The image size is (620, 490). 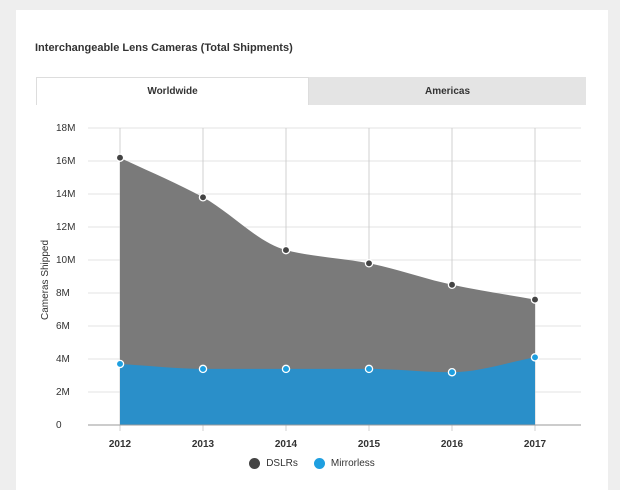 What do you see at coordinates (65, 161) in the screenshot?
I see `y-tick-label: 16M` at bounding box center [65, 161].